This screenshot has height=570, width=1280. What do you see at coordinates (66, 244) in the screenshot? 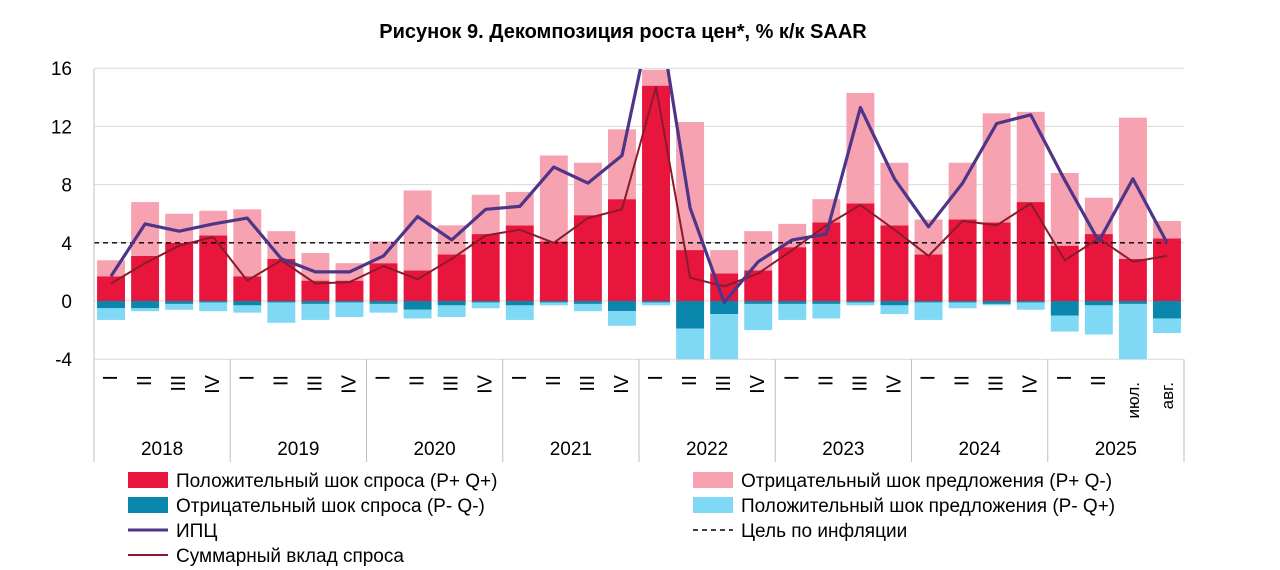
I see `y-tick-label: 4` at bounding box center [66, 244].